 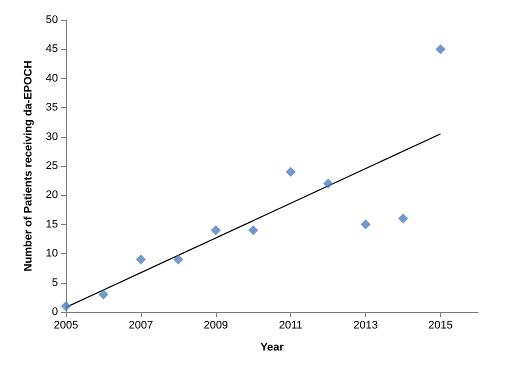 I want to click on y-tick-label: 0, so click(x=55, y=312).